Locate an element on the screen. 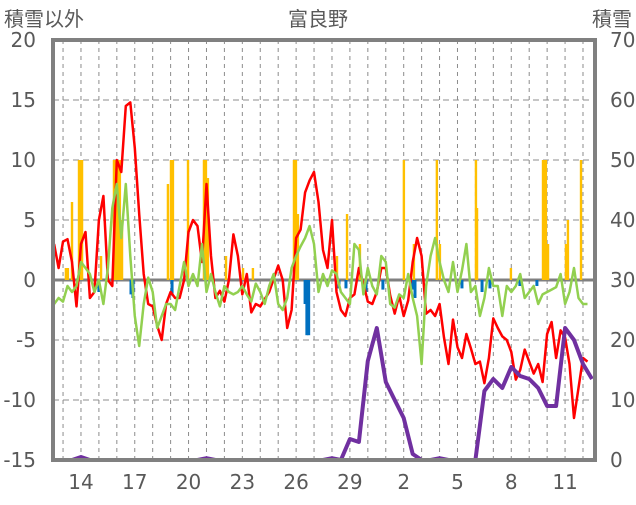 The height and width of the screenshot is (505, 636). x-tick-label: 17 is located at coordinates (134, 482).